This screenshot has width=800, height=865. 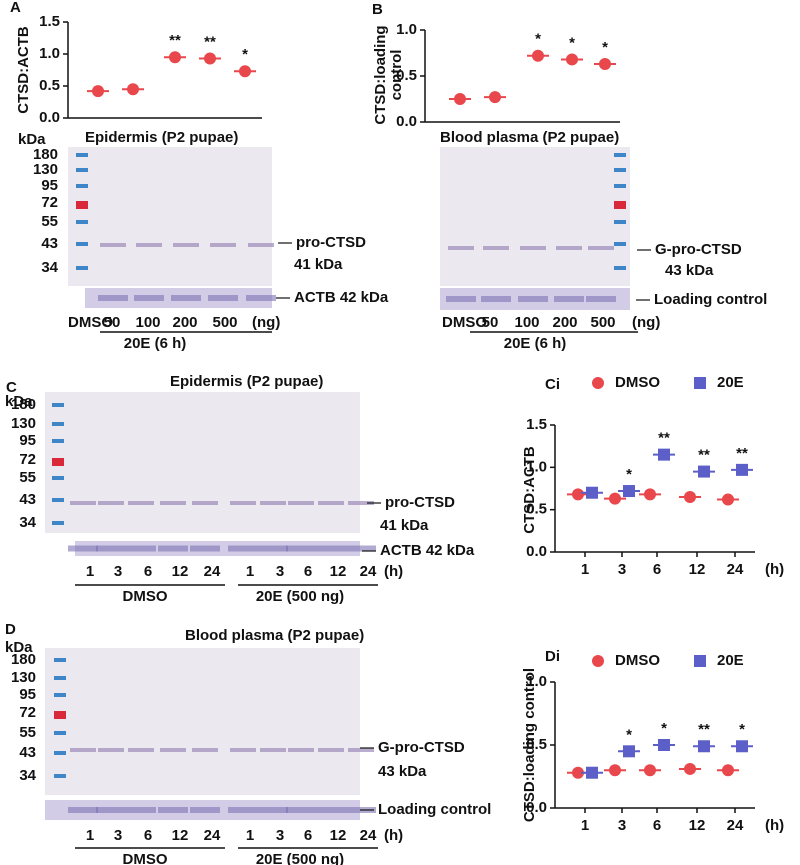 What do you see at coordinates (657, 825) in the screenshot?
I see `x-tick-label: 6` at bounding box center [657, 825].